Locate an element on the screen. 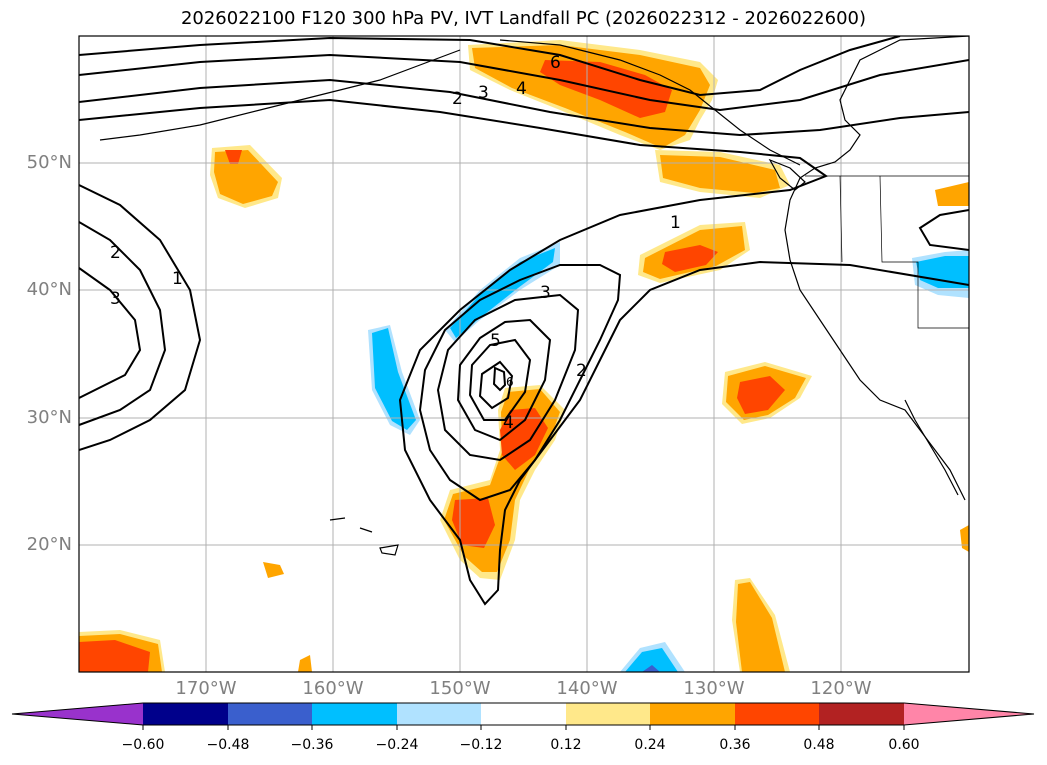  north-america-coast is located at coordinates (876, 268).